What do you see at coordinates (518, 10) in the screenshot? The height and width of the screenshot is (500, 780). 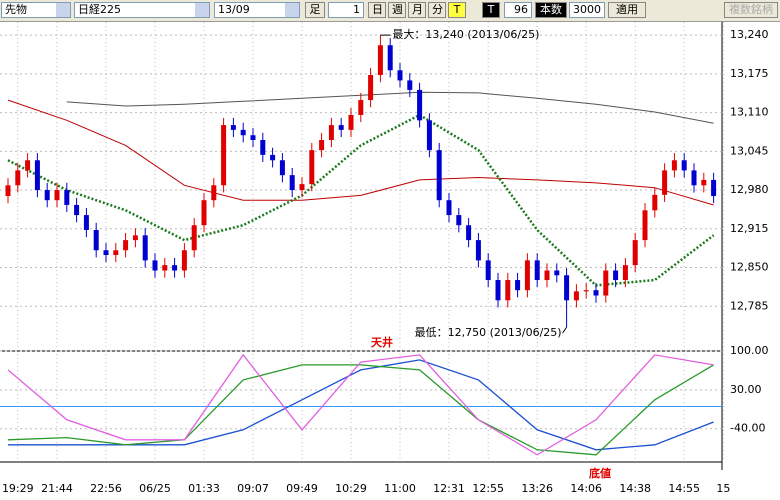 I see `count-input: 96` at bounding box center [518, 10].